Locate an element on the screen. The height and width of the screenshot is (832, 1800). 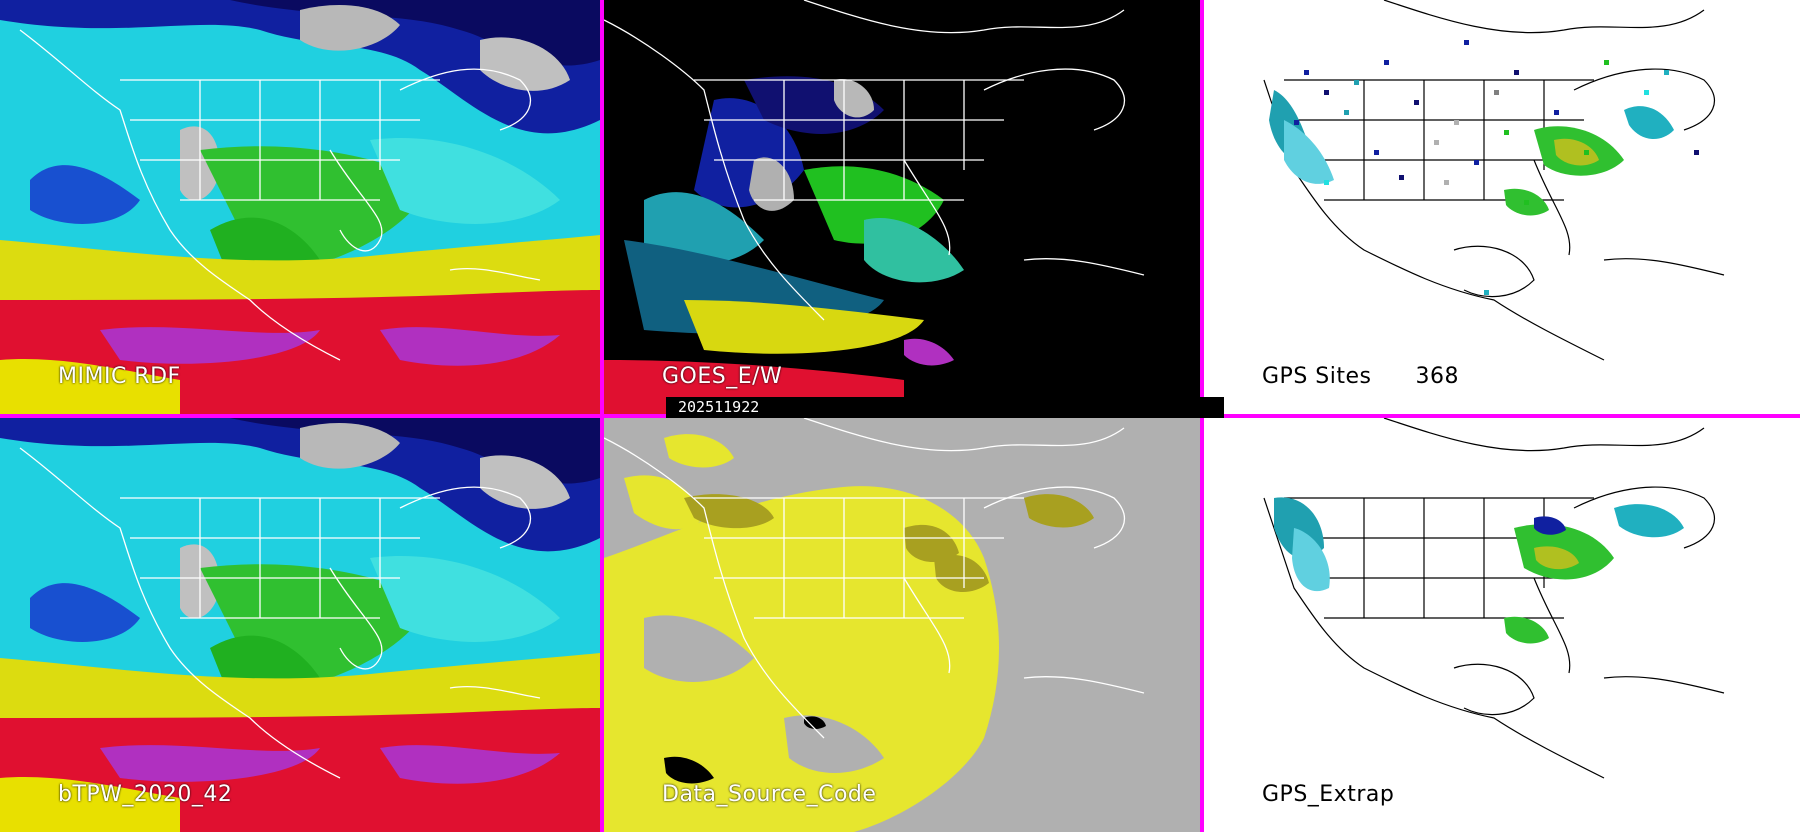
panel-label-gps-extrap: GPS_Extrap is located at coordinates (1328, 794).